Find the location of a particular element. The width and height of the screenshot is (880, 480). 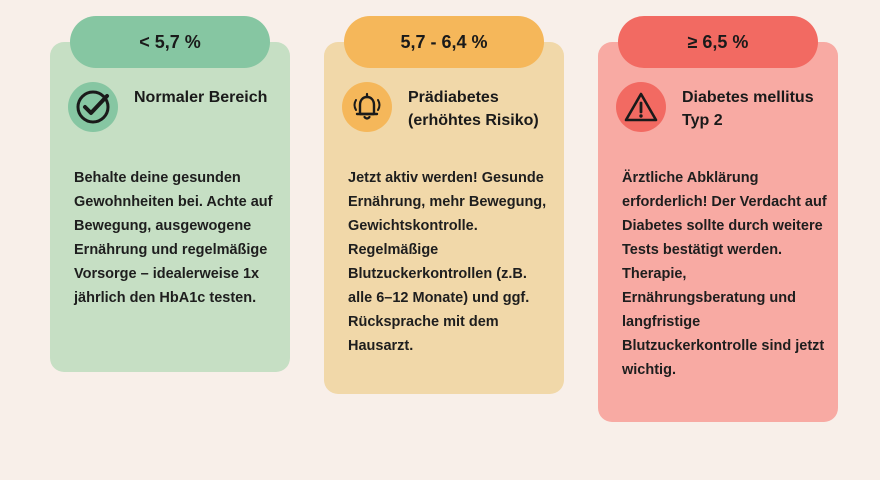

category-title: Diabetes mellitus Typ 2 is located at coordinates (748, 109).